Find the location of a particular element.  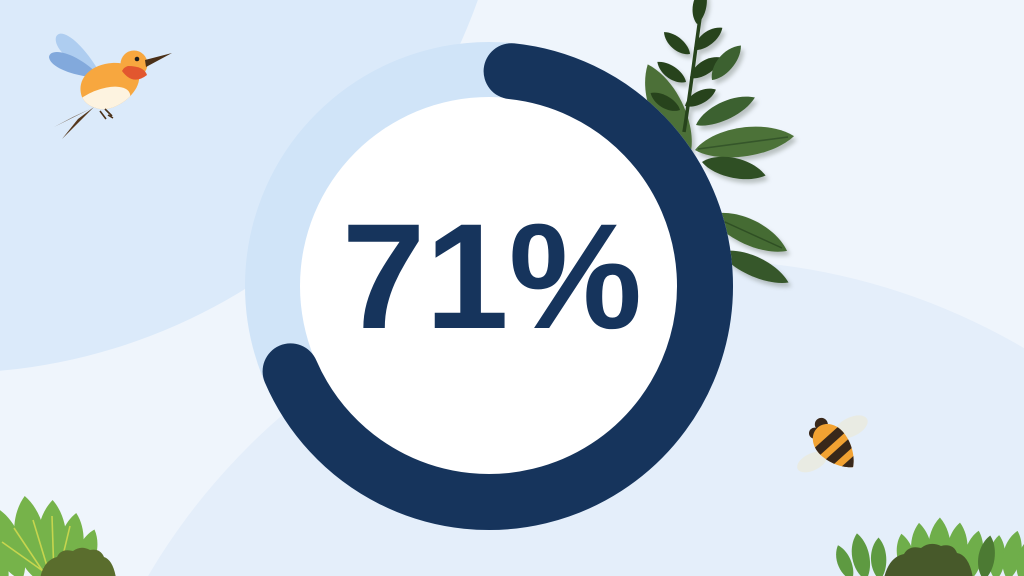

bush-left-illustration is located at coordinates (58, 536).